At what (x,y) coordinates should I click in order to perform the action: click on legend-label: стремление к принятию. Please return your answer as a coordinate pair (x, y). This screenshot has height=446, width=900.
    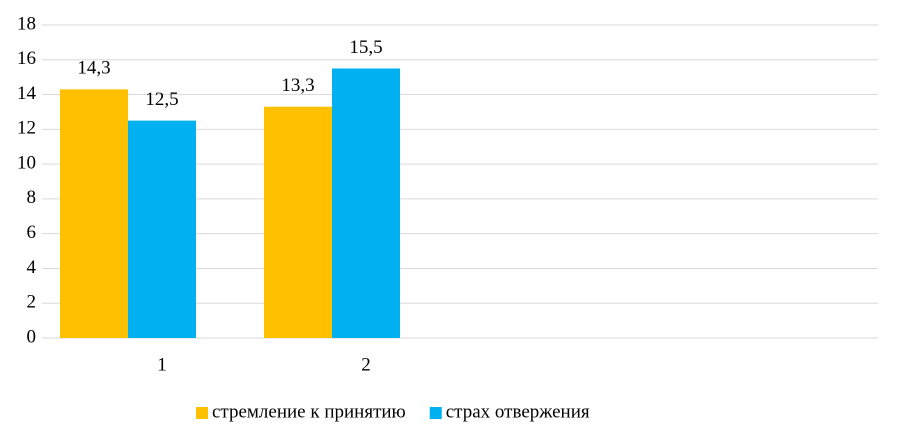
    Looking at the image, I should click on (309, 411).